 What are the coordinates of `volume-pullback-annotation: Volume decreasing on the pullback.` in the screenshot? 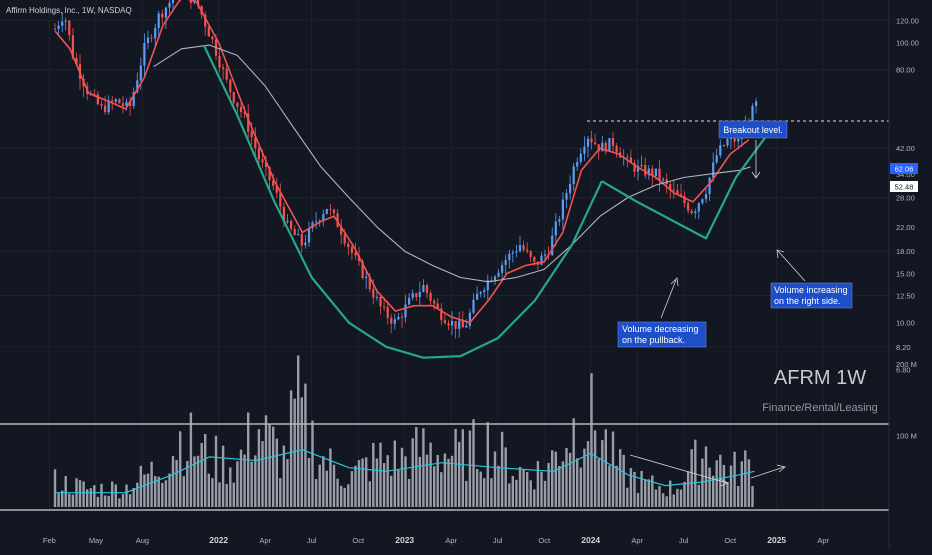 It's located at (662, 312).